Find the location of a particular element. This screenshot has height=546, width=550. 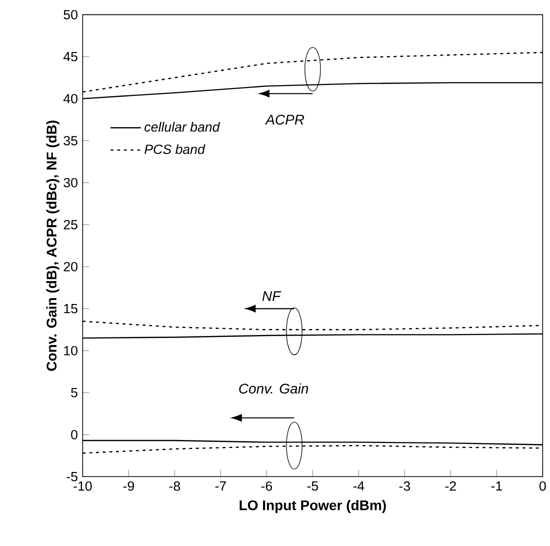

x-tick-label: -9 is located at coordinates (128, 486).